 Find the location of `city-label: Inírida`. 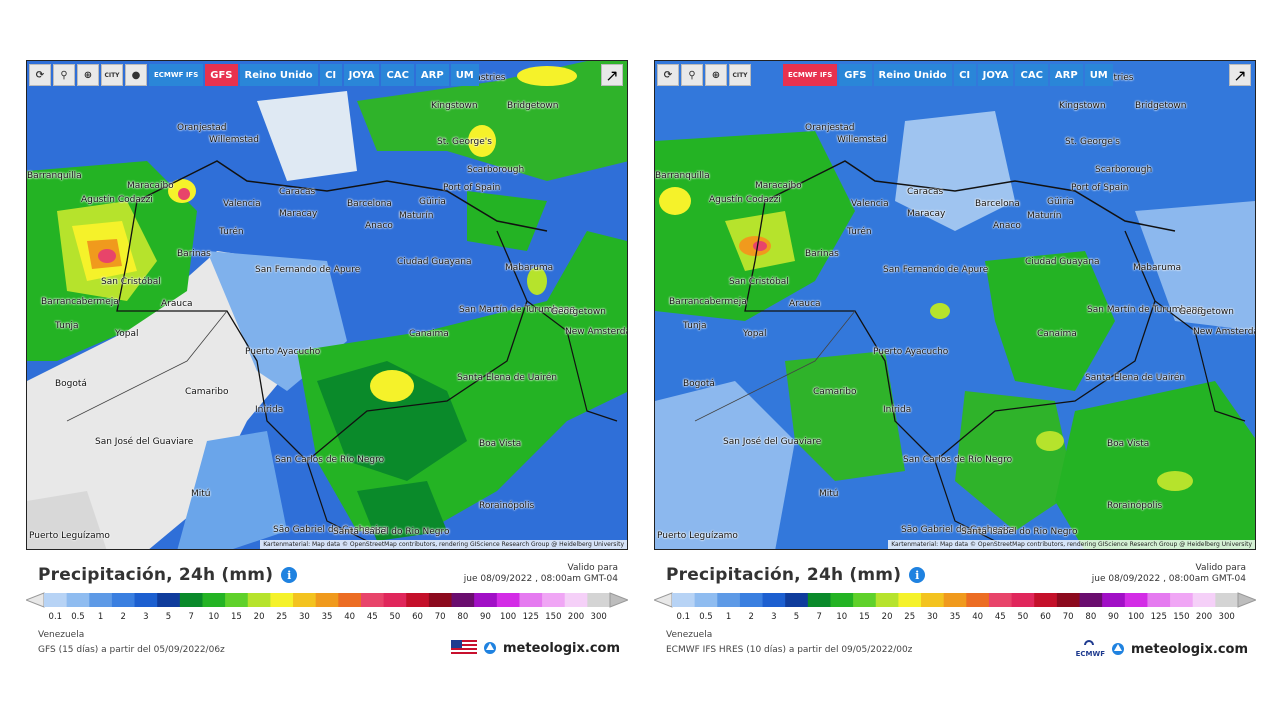

city-label: Inírida is located at coordinates (897, 410).